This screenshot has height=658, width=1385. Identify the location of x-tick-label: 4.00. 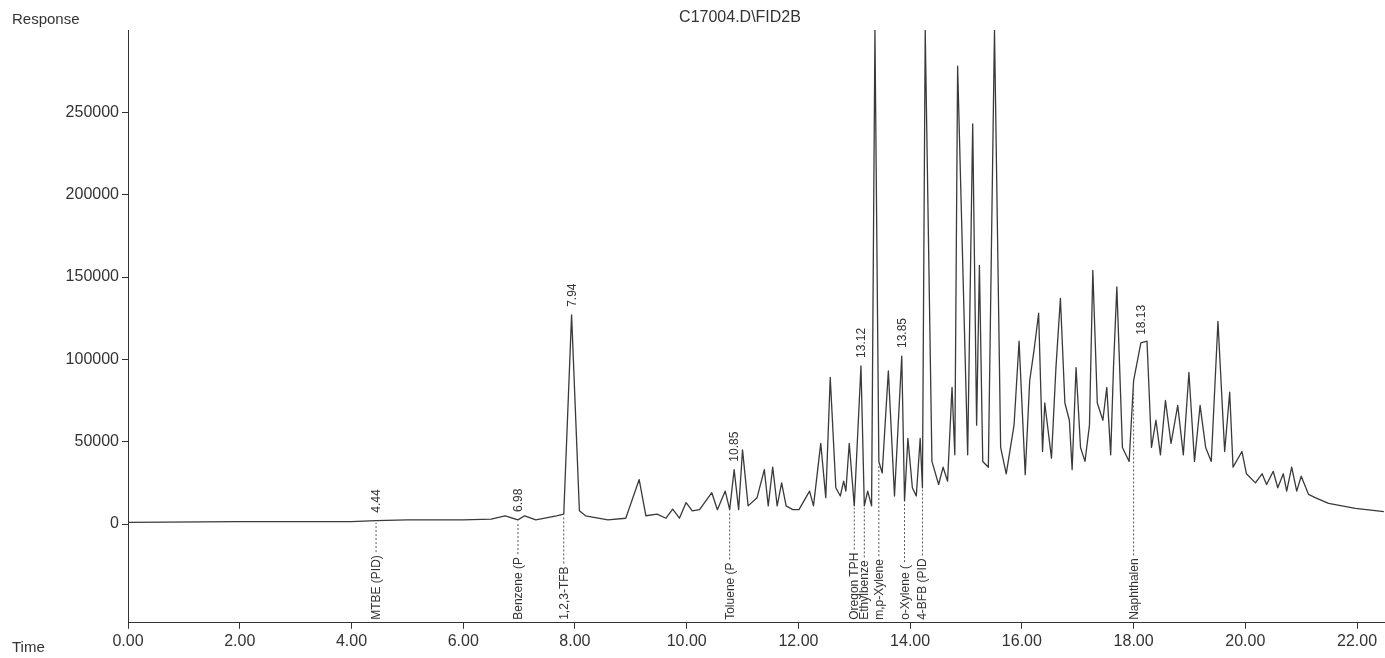
(351, 640).